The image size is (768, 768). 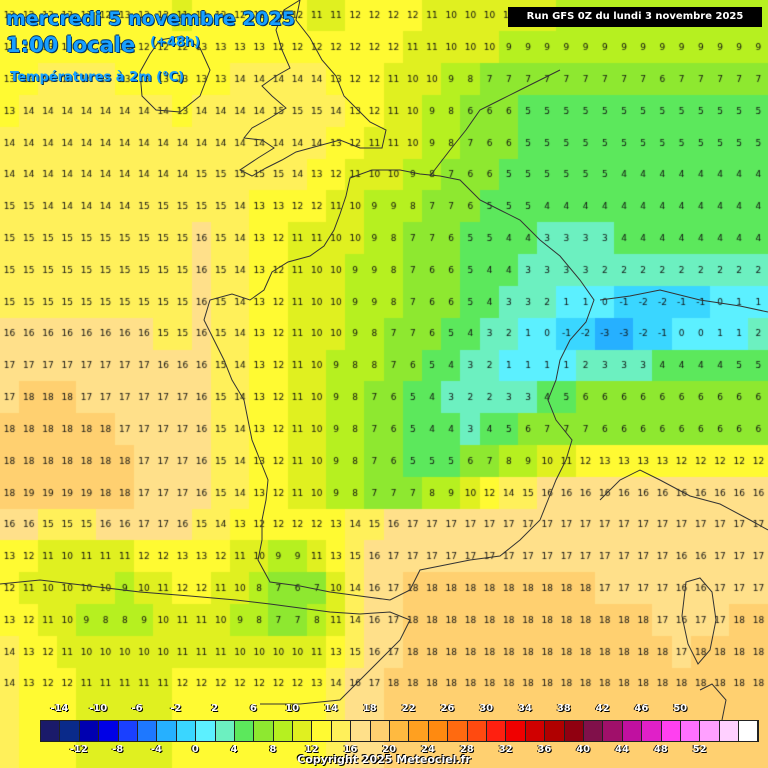 I want to click on legend-label: -2, so click(x=176, y=708).